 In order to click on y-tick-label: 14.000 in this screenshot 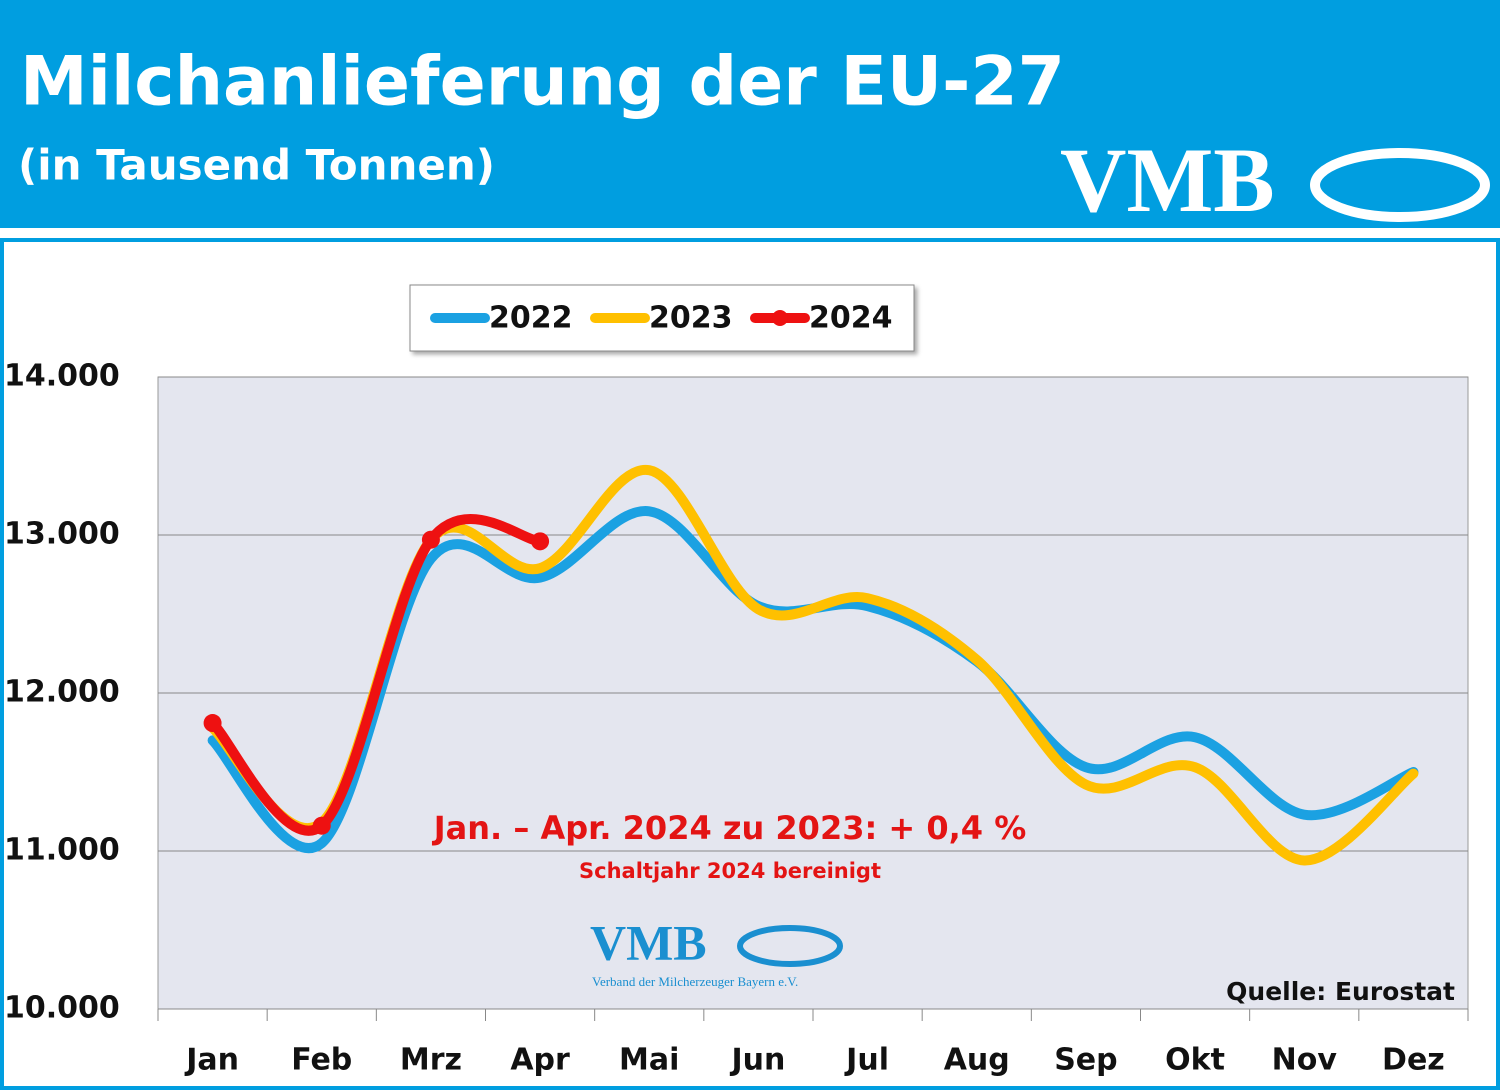, I will do `click(62, 376)`.